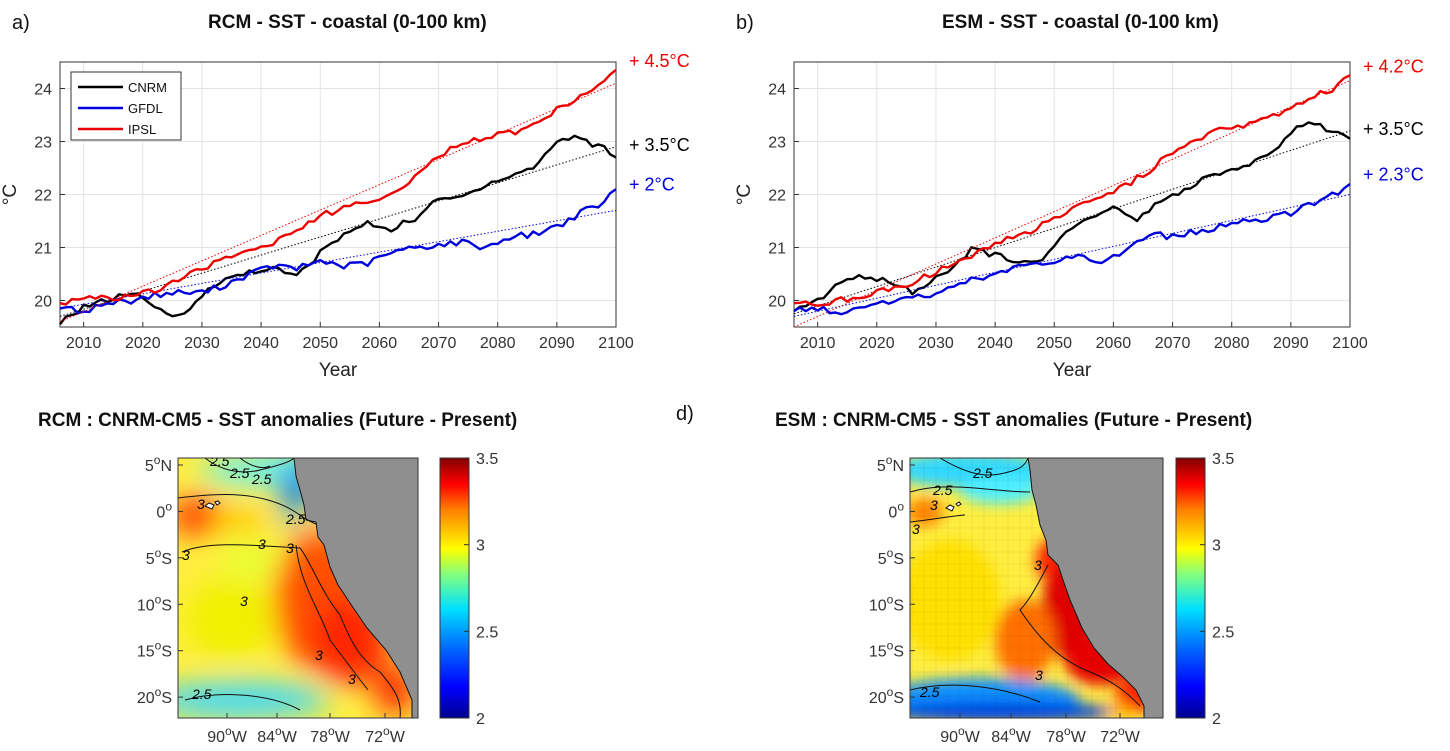 This screenshot has height=751, width=1450. What do you see at coordinates (142, 129) in the screenshot?
I see `charta-legend-label-ipsl: IPSL` at bounding box center [142, 129].